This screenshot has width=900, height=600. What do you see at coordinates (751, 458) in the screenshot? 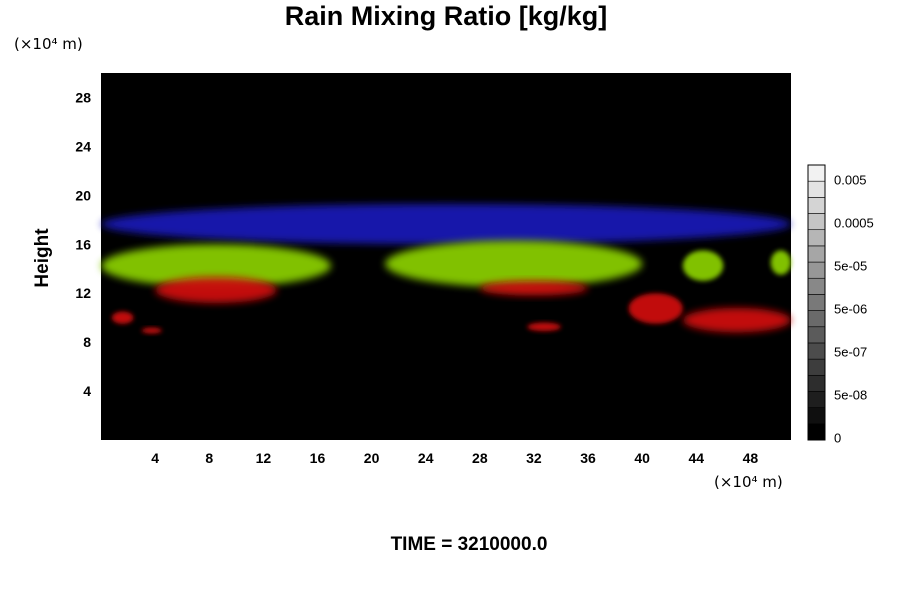
I see `x-tick-label: 48` at bounding box center [751, 458].